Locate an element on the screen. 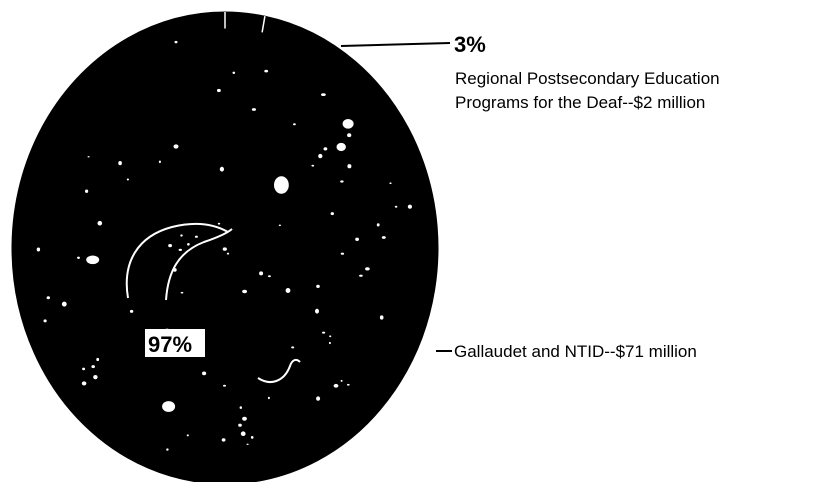 The height and width of the screenshot is (482, 825). large-slice-percent-box is located at coordinates (175, 343).